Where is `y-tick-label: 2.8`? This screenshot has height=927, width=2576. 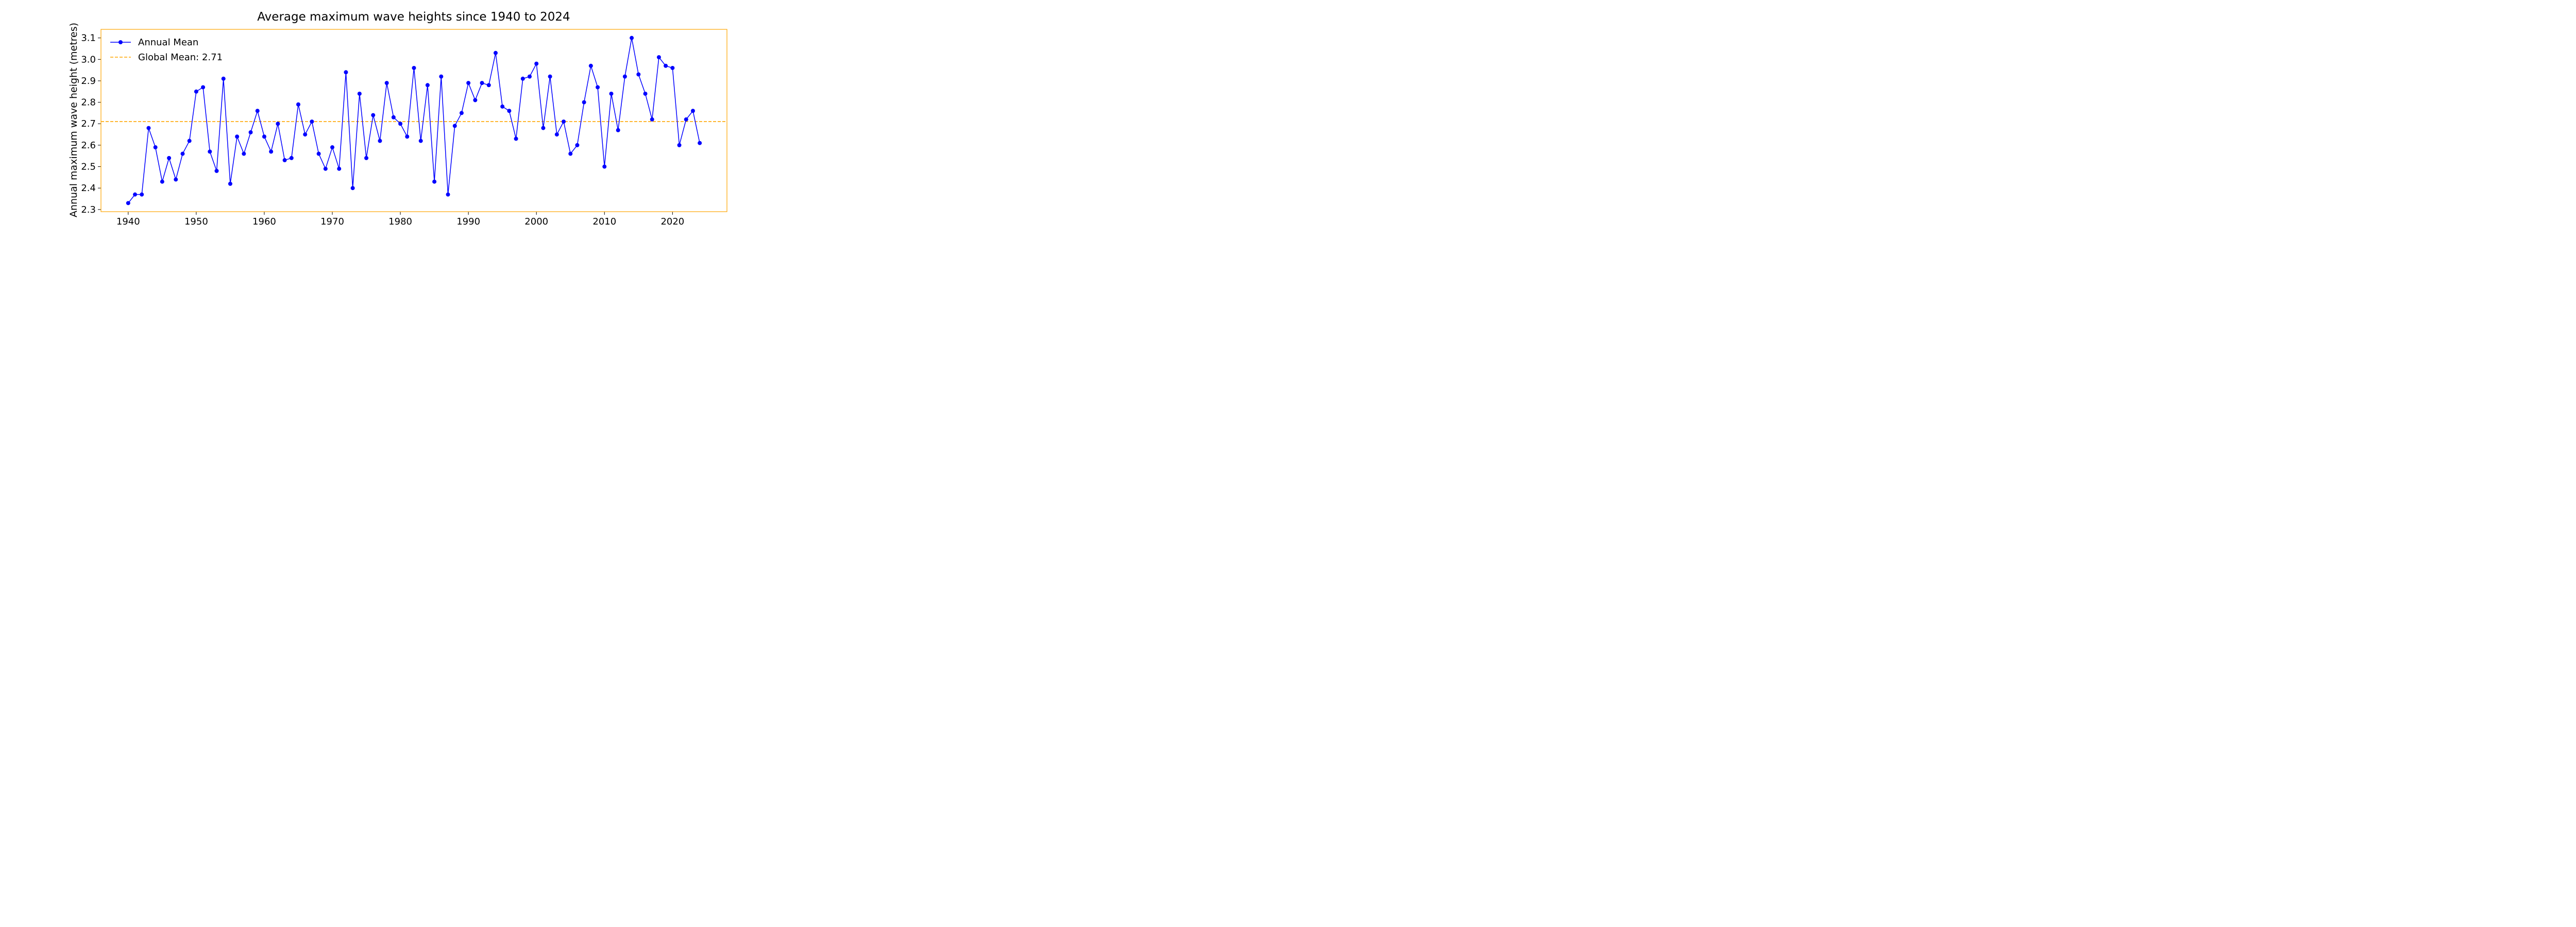
y-tick-label: 2.8 is located at coordinates (88, 102).